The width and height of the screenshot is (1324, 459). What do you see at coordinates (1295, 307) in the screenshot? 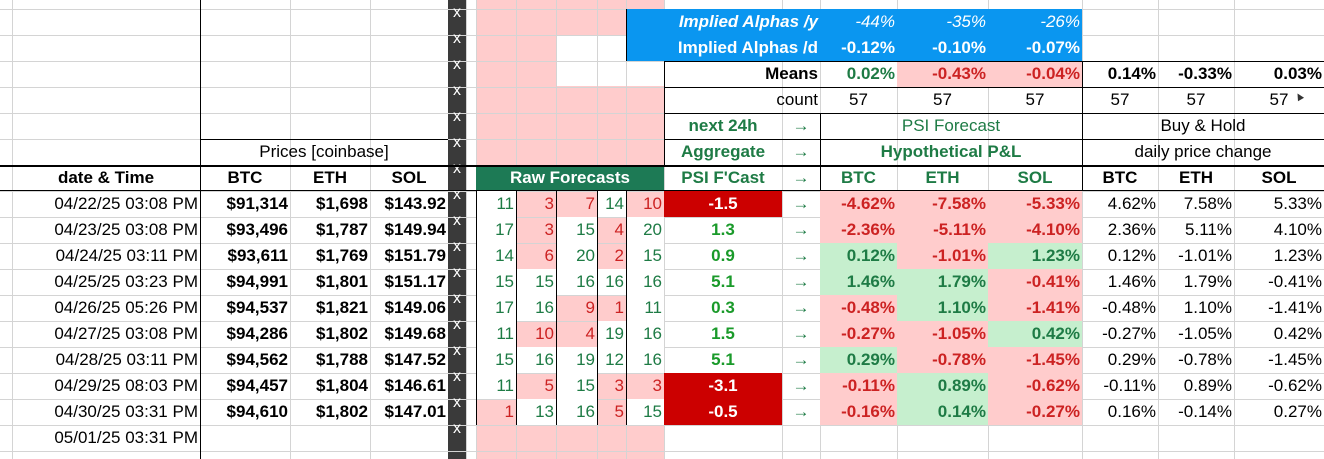
I see `bh-value: -1.41%` at bounding box center [1295, 307].